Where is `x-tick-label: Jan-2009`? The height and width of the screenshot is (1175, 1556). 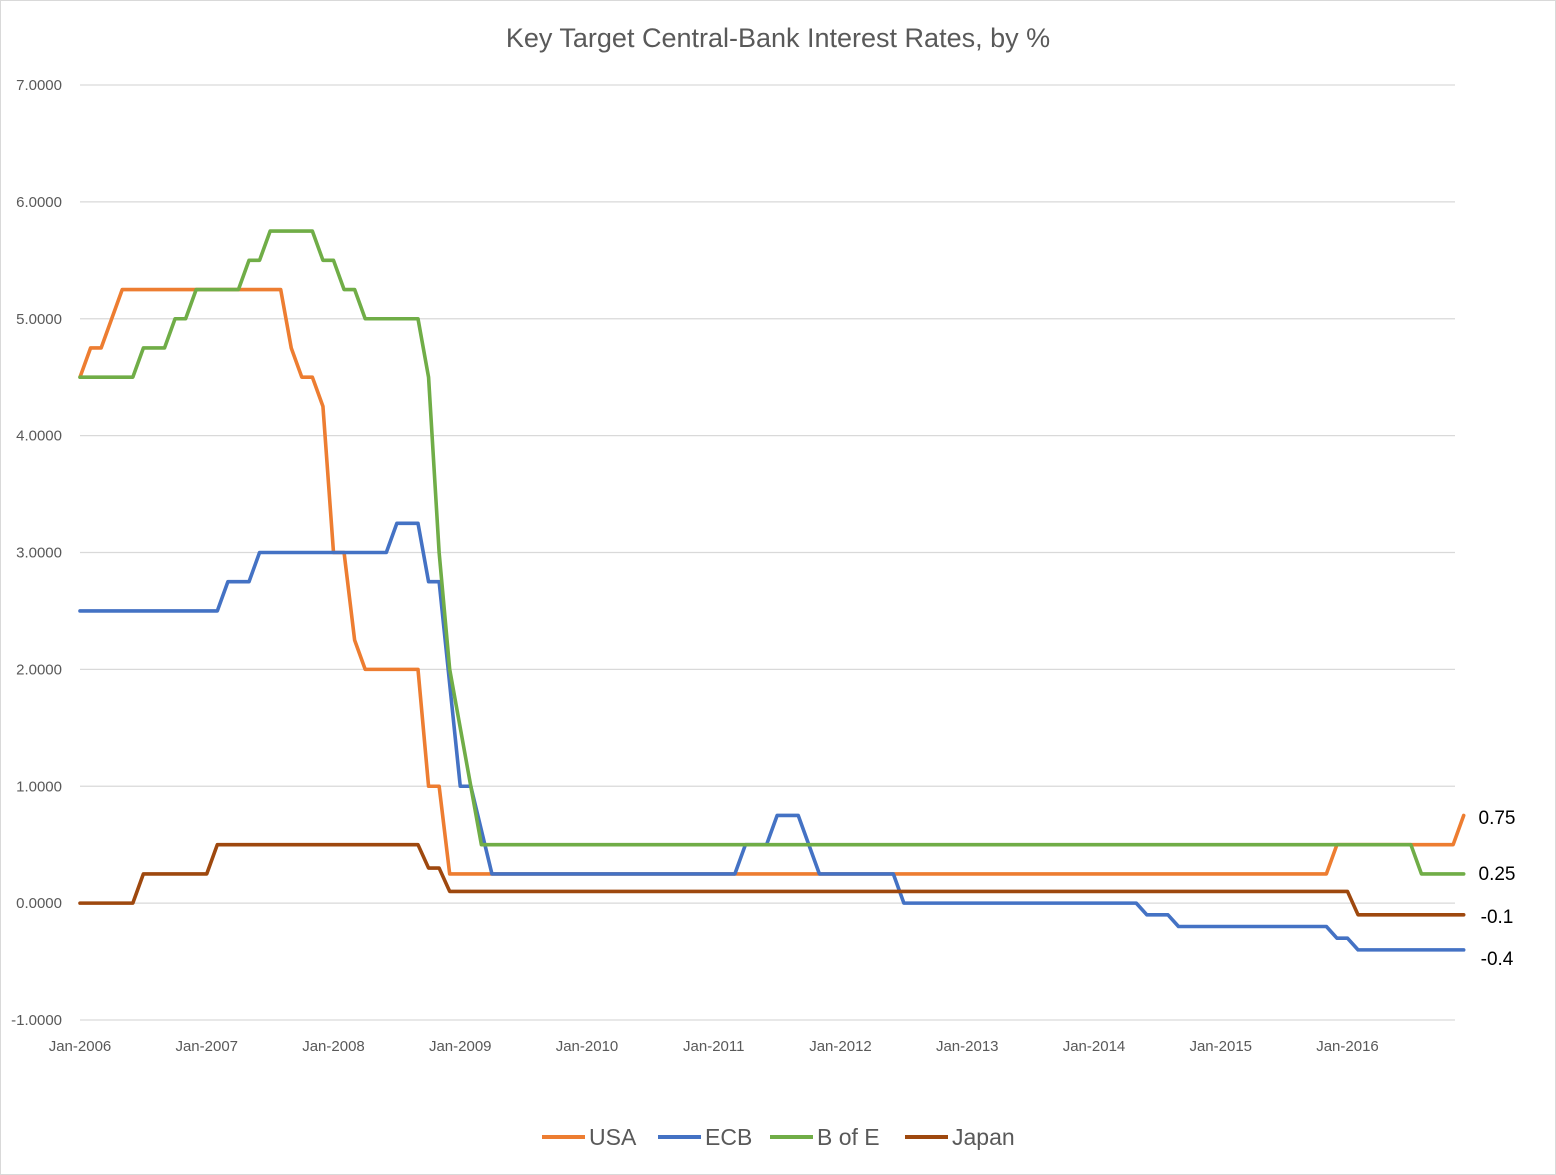 x-tick-label: Jan-2009 is located at coordinates (460, 1046).